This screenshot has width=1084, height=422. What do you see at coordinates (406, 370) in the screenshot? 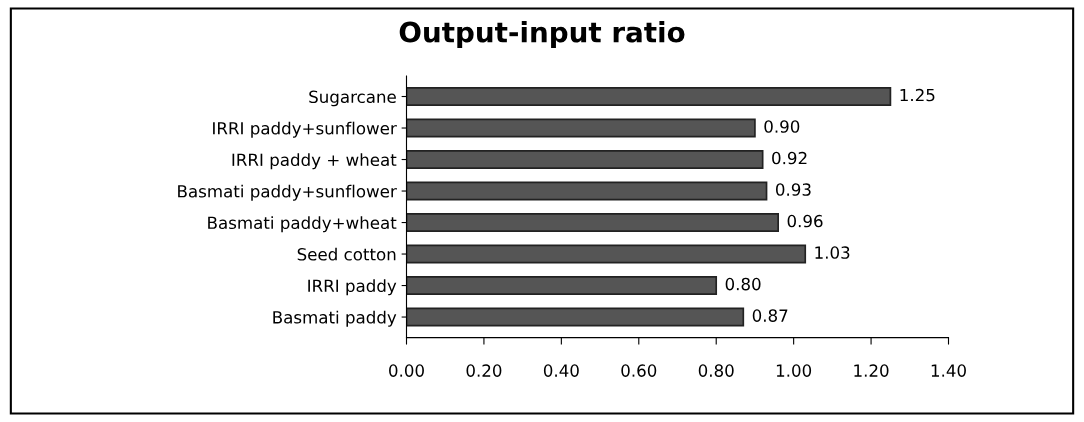
I see `x-tick-label: 0.00` at bounding box center [406, 370].